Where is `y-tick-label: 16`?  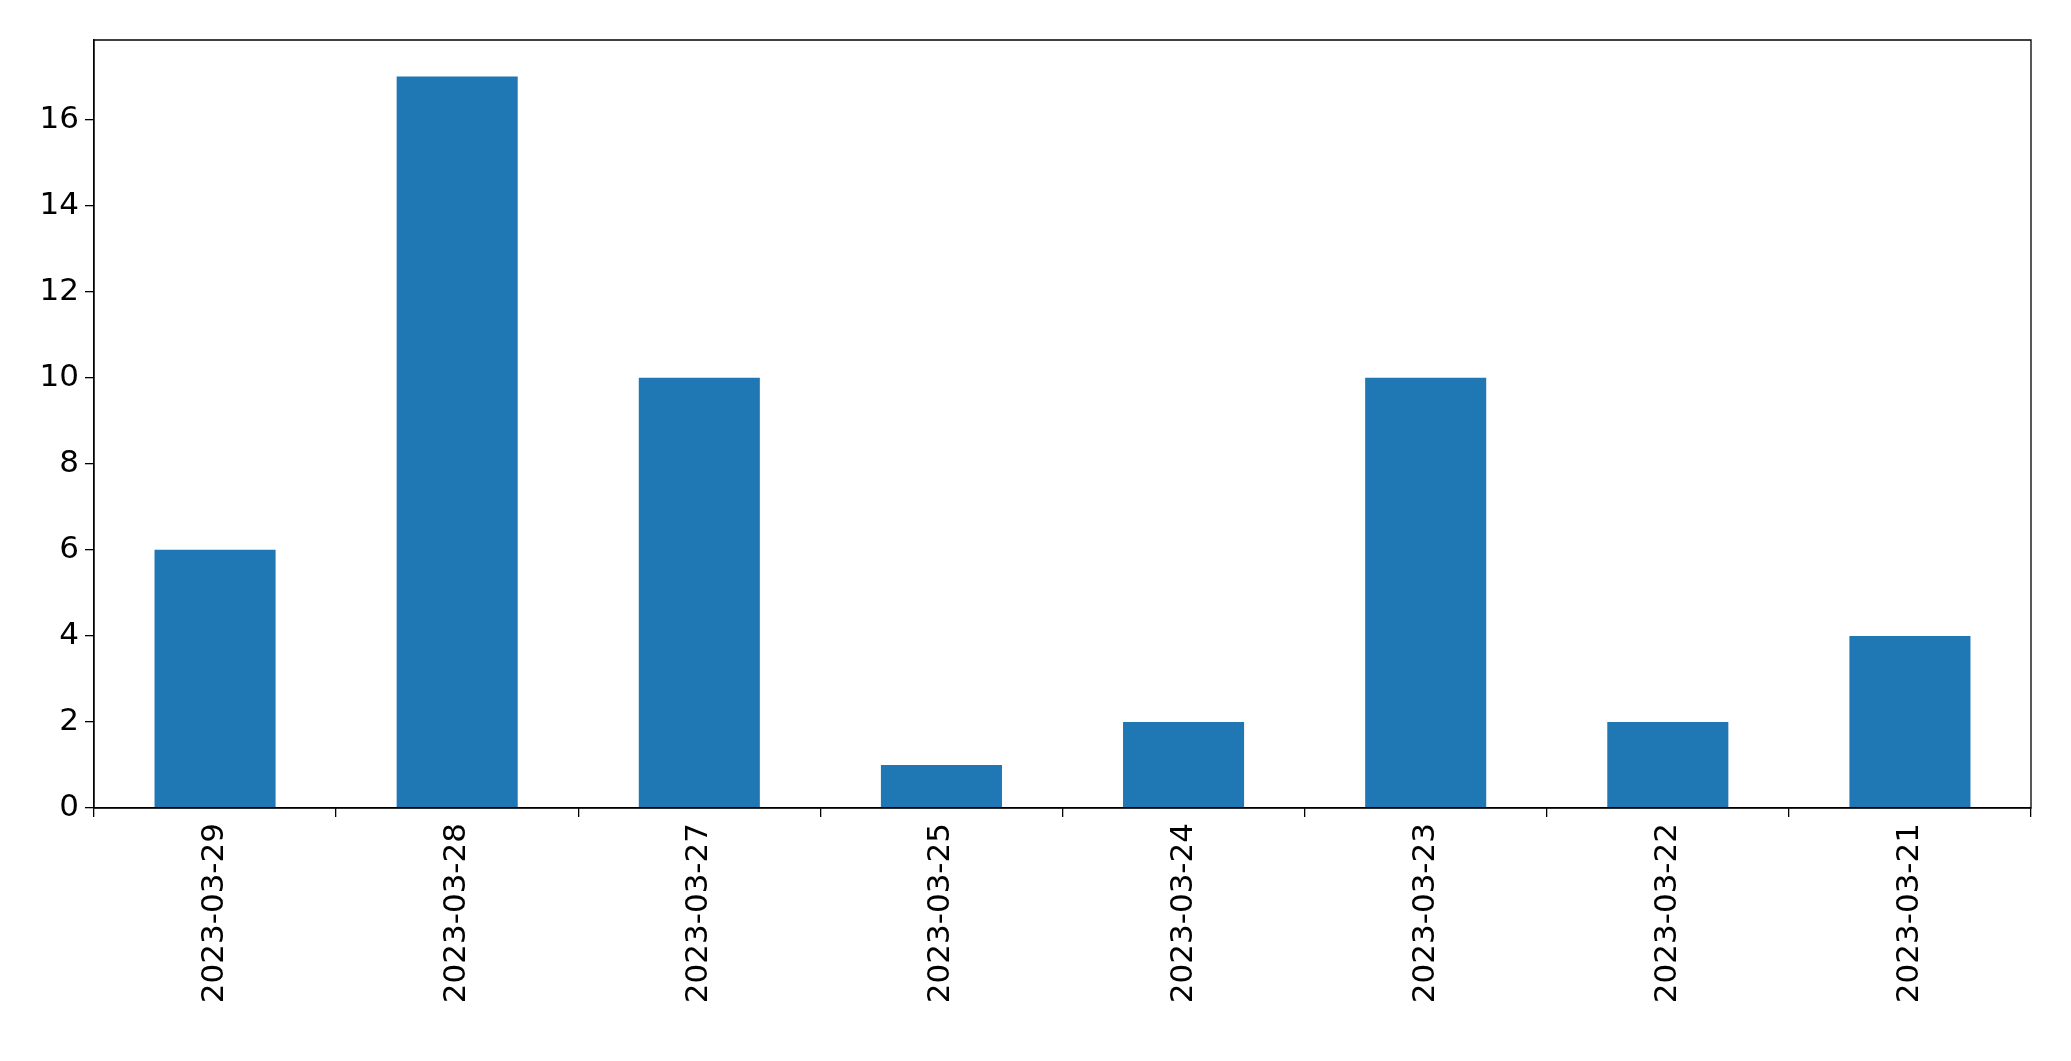
y-tick-label: 16 is located at coordinates (59, 116).